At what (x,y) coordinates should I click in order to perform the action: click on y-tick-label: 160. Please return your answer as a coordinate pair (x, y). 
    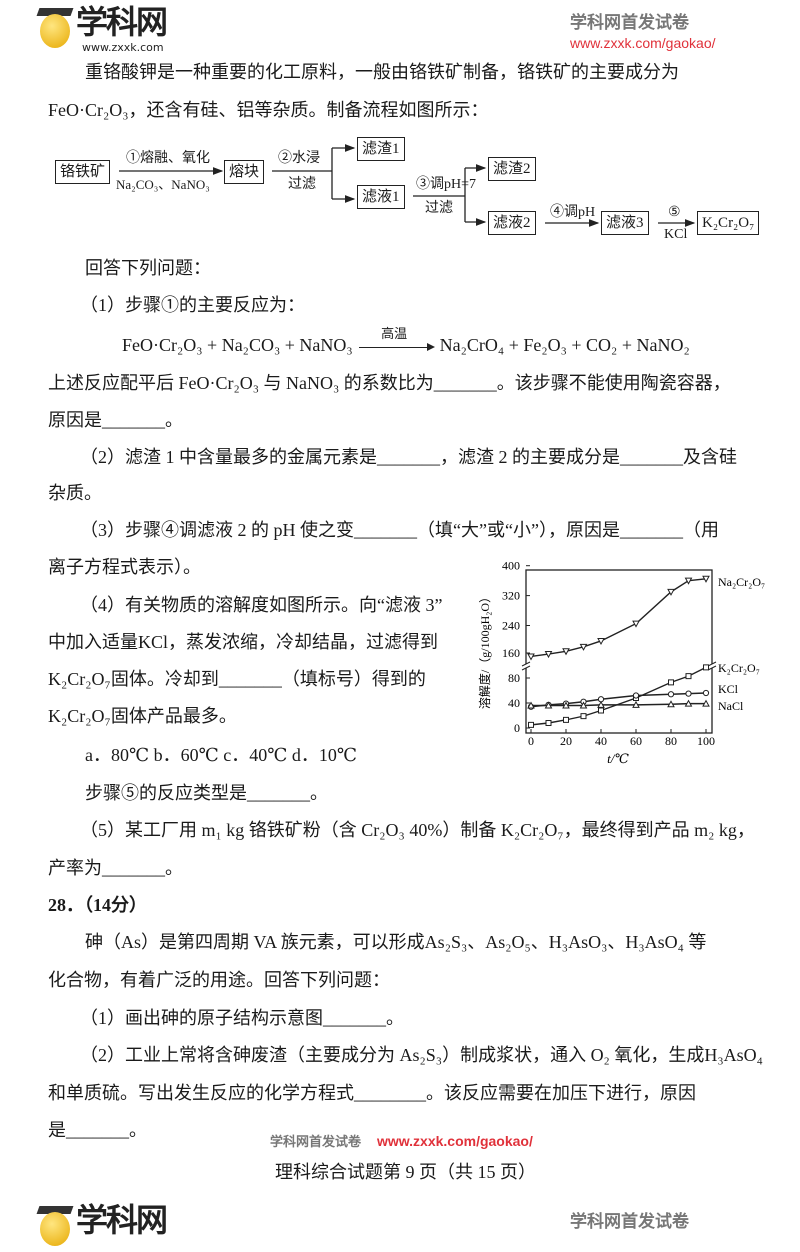
    Looking at the image, I should click on (511, 653).